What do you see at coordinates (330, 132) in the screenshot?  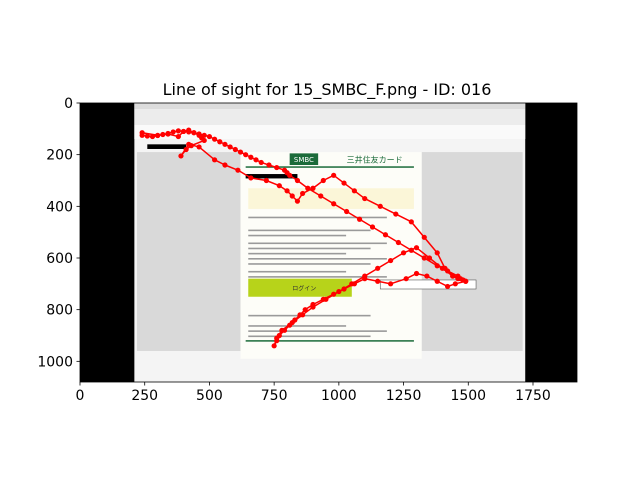 I see `email-header-area` at bounding box center [330, 132].